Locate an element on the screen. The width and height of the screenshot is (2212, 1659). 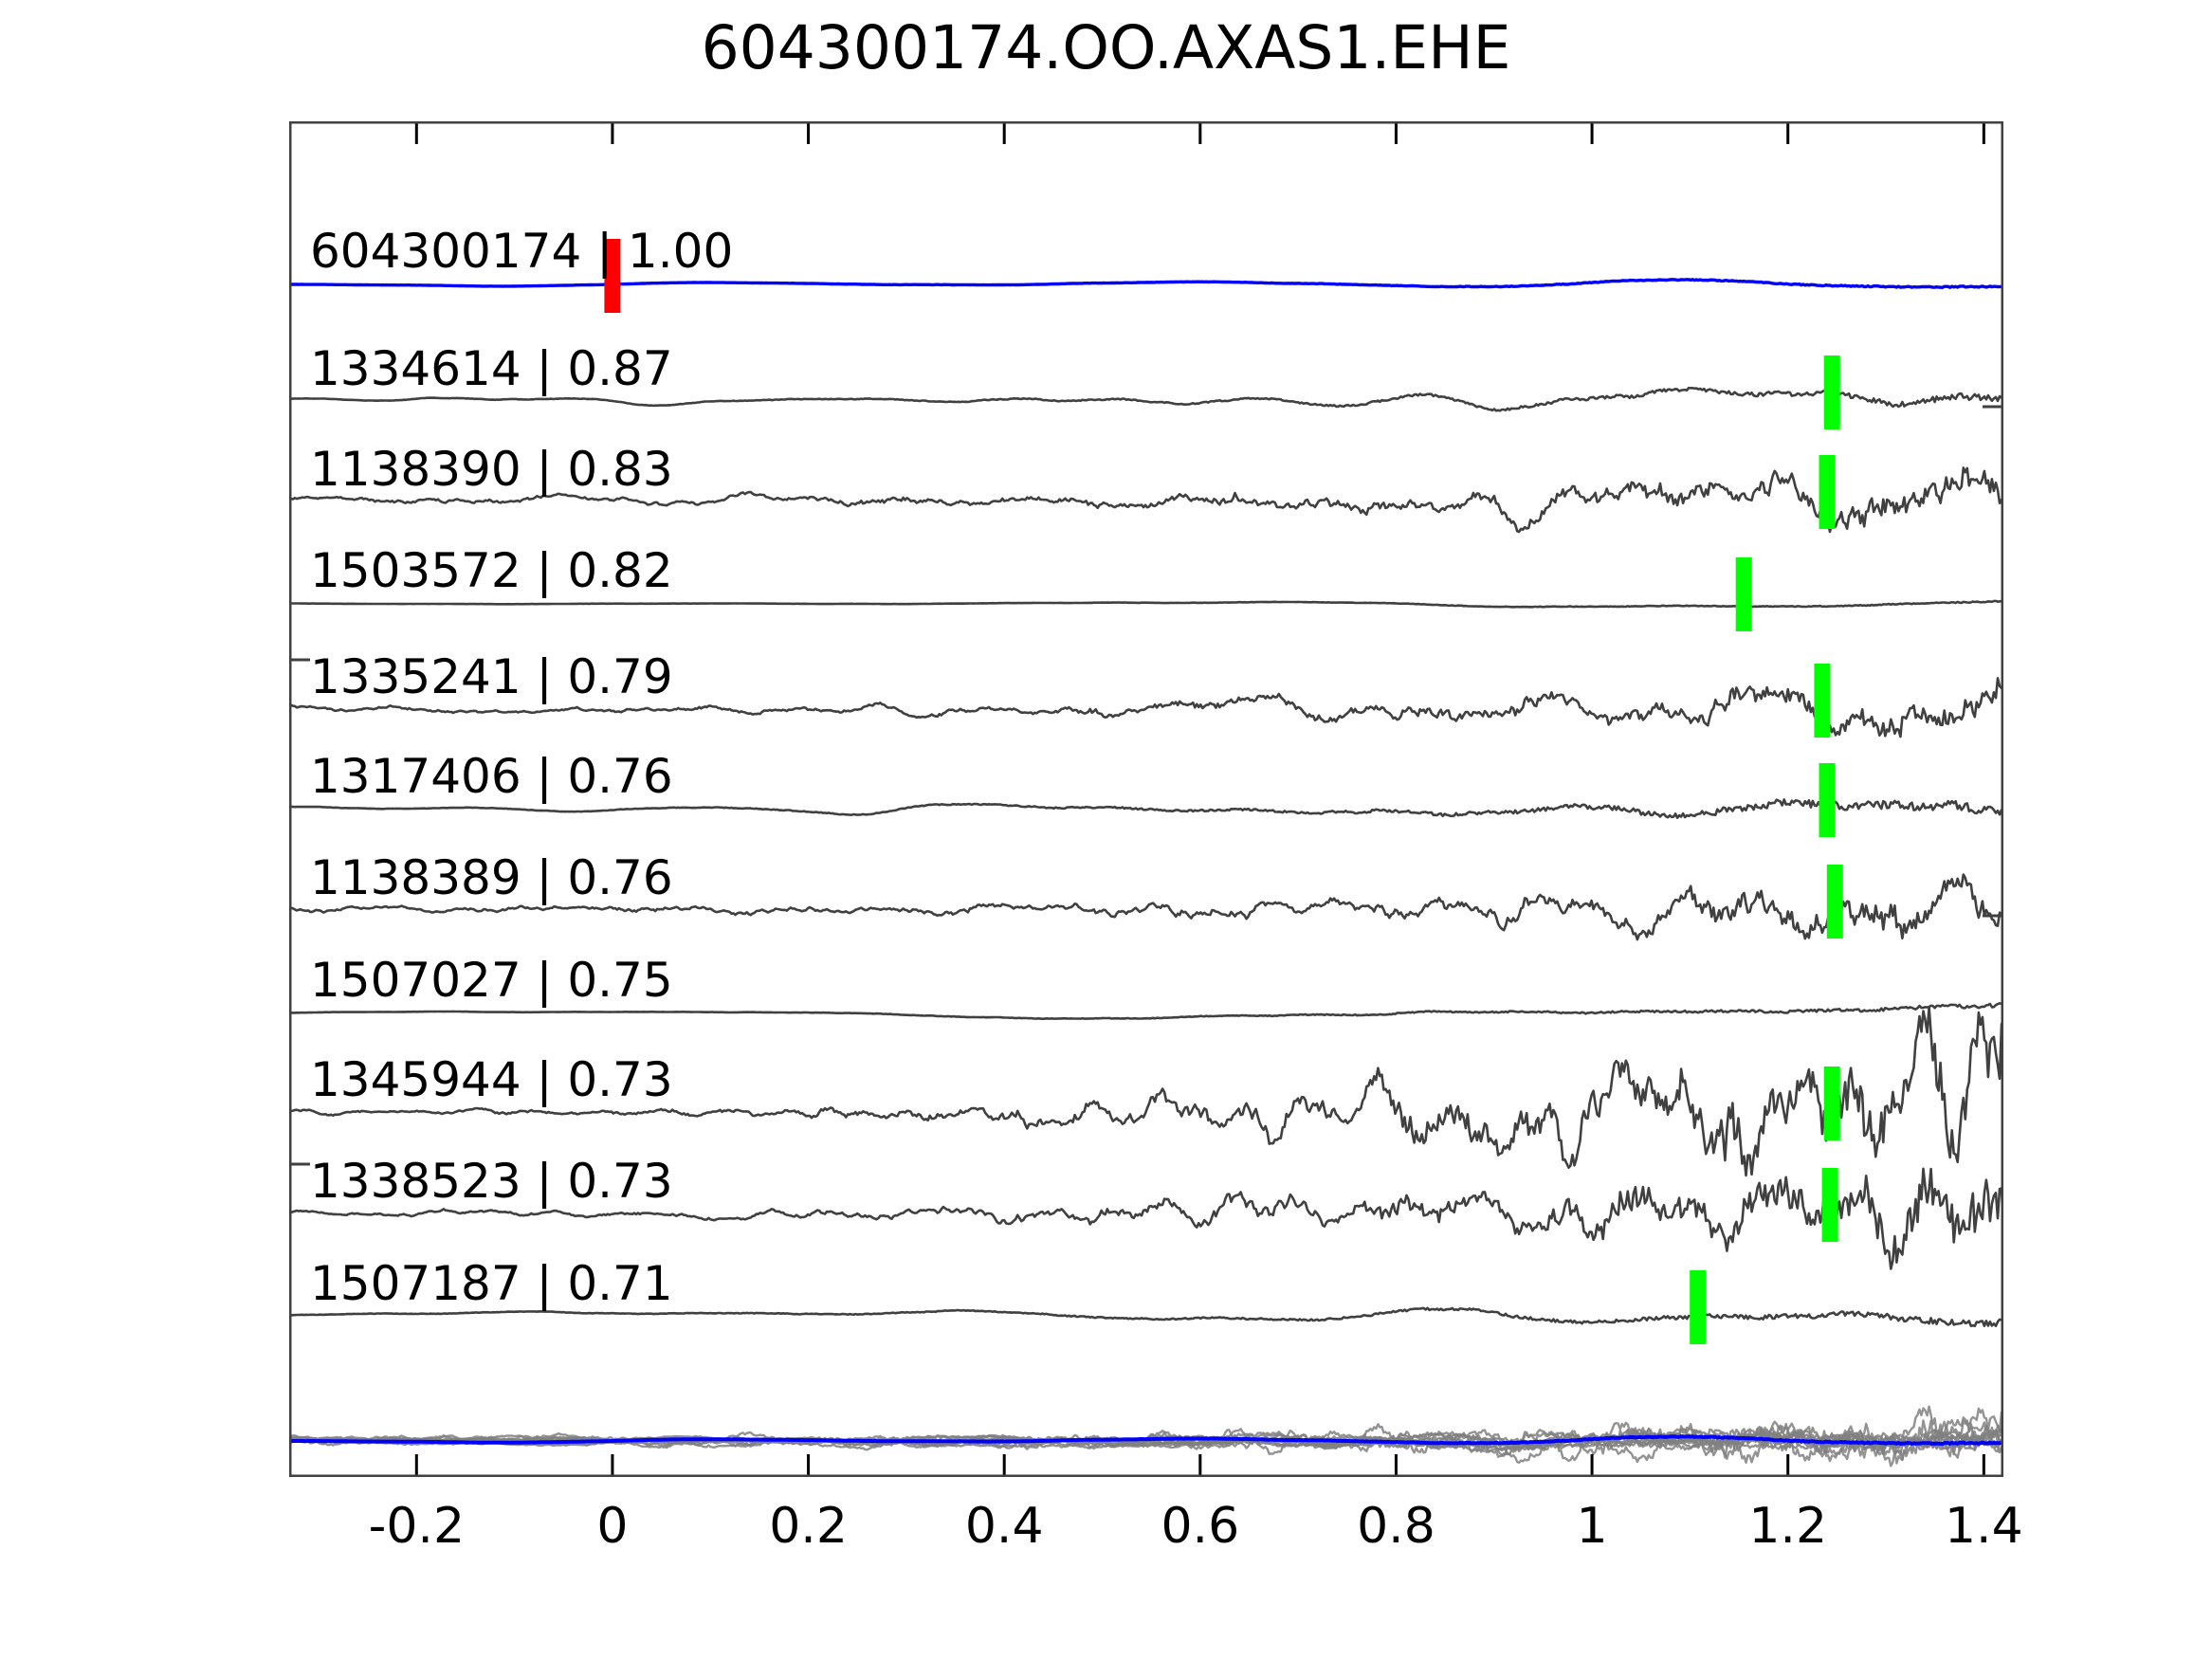
trace-label-1317406: 1317406 | 0.76 is located at coordinates (491, 776).